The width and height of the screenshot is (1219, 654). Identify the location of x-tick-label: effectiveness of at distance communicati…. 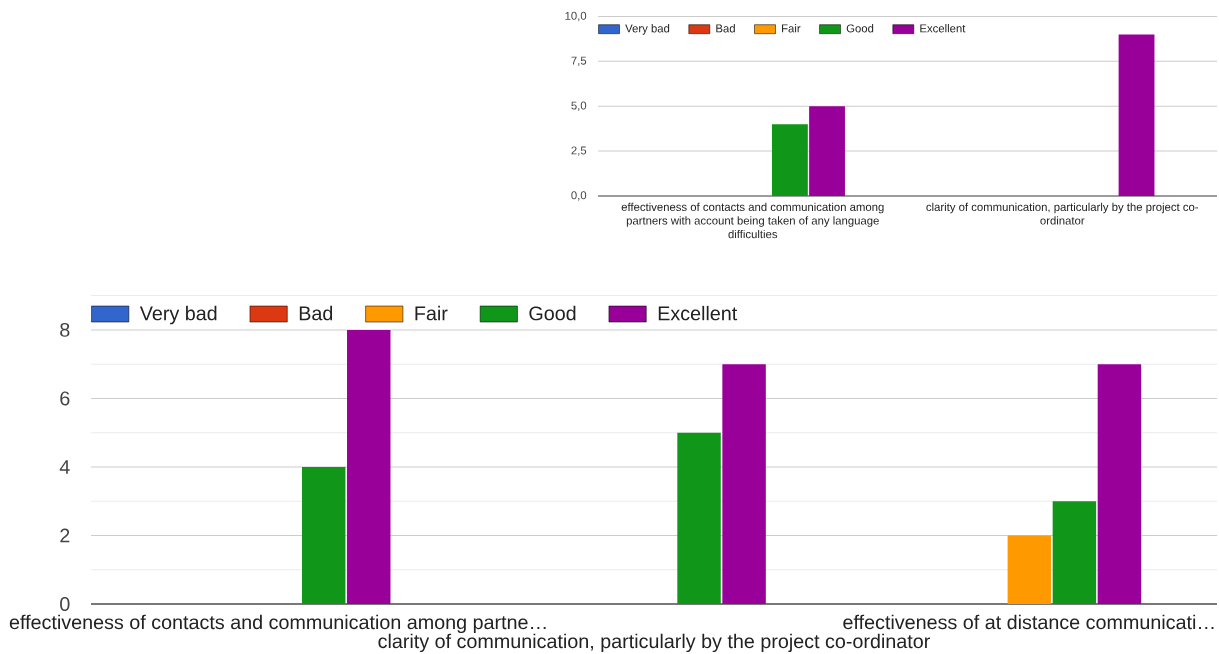
(1028, 622).